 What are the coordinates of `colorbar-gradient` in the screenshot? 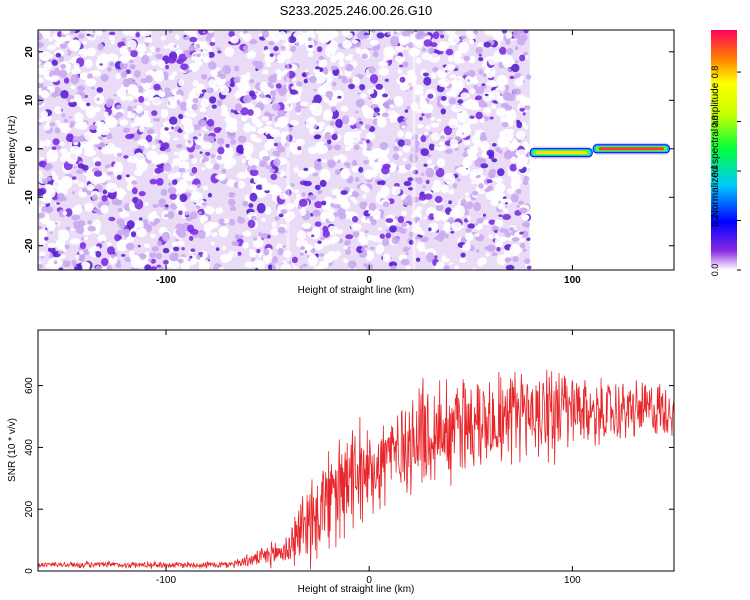 It's located at (724, 150).